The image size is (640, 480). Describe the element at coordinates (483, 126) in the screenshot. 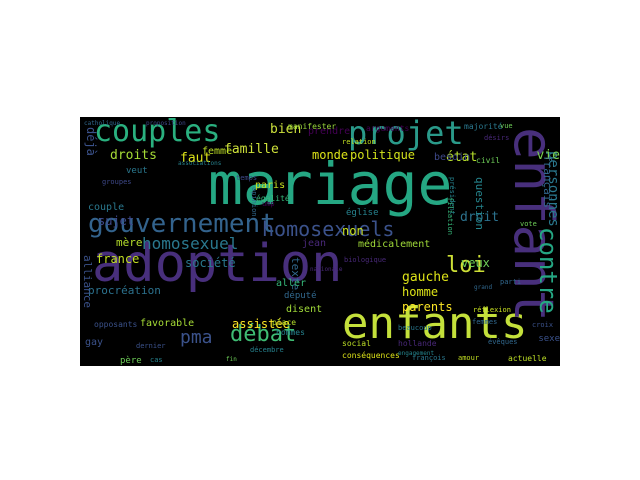

I see `cloud-word: majorité` at that location.